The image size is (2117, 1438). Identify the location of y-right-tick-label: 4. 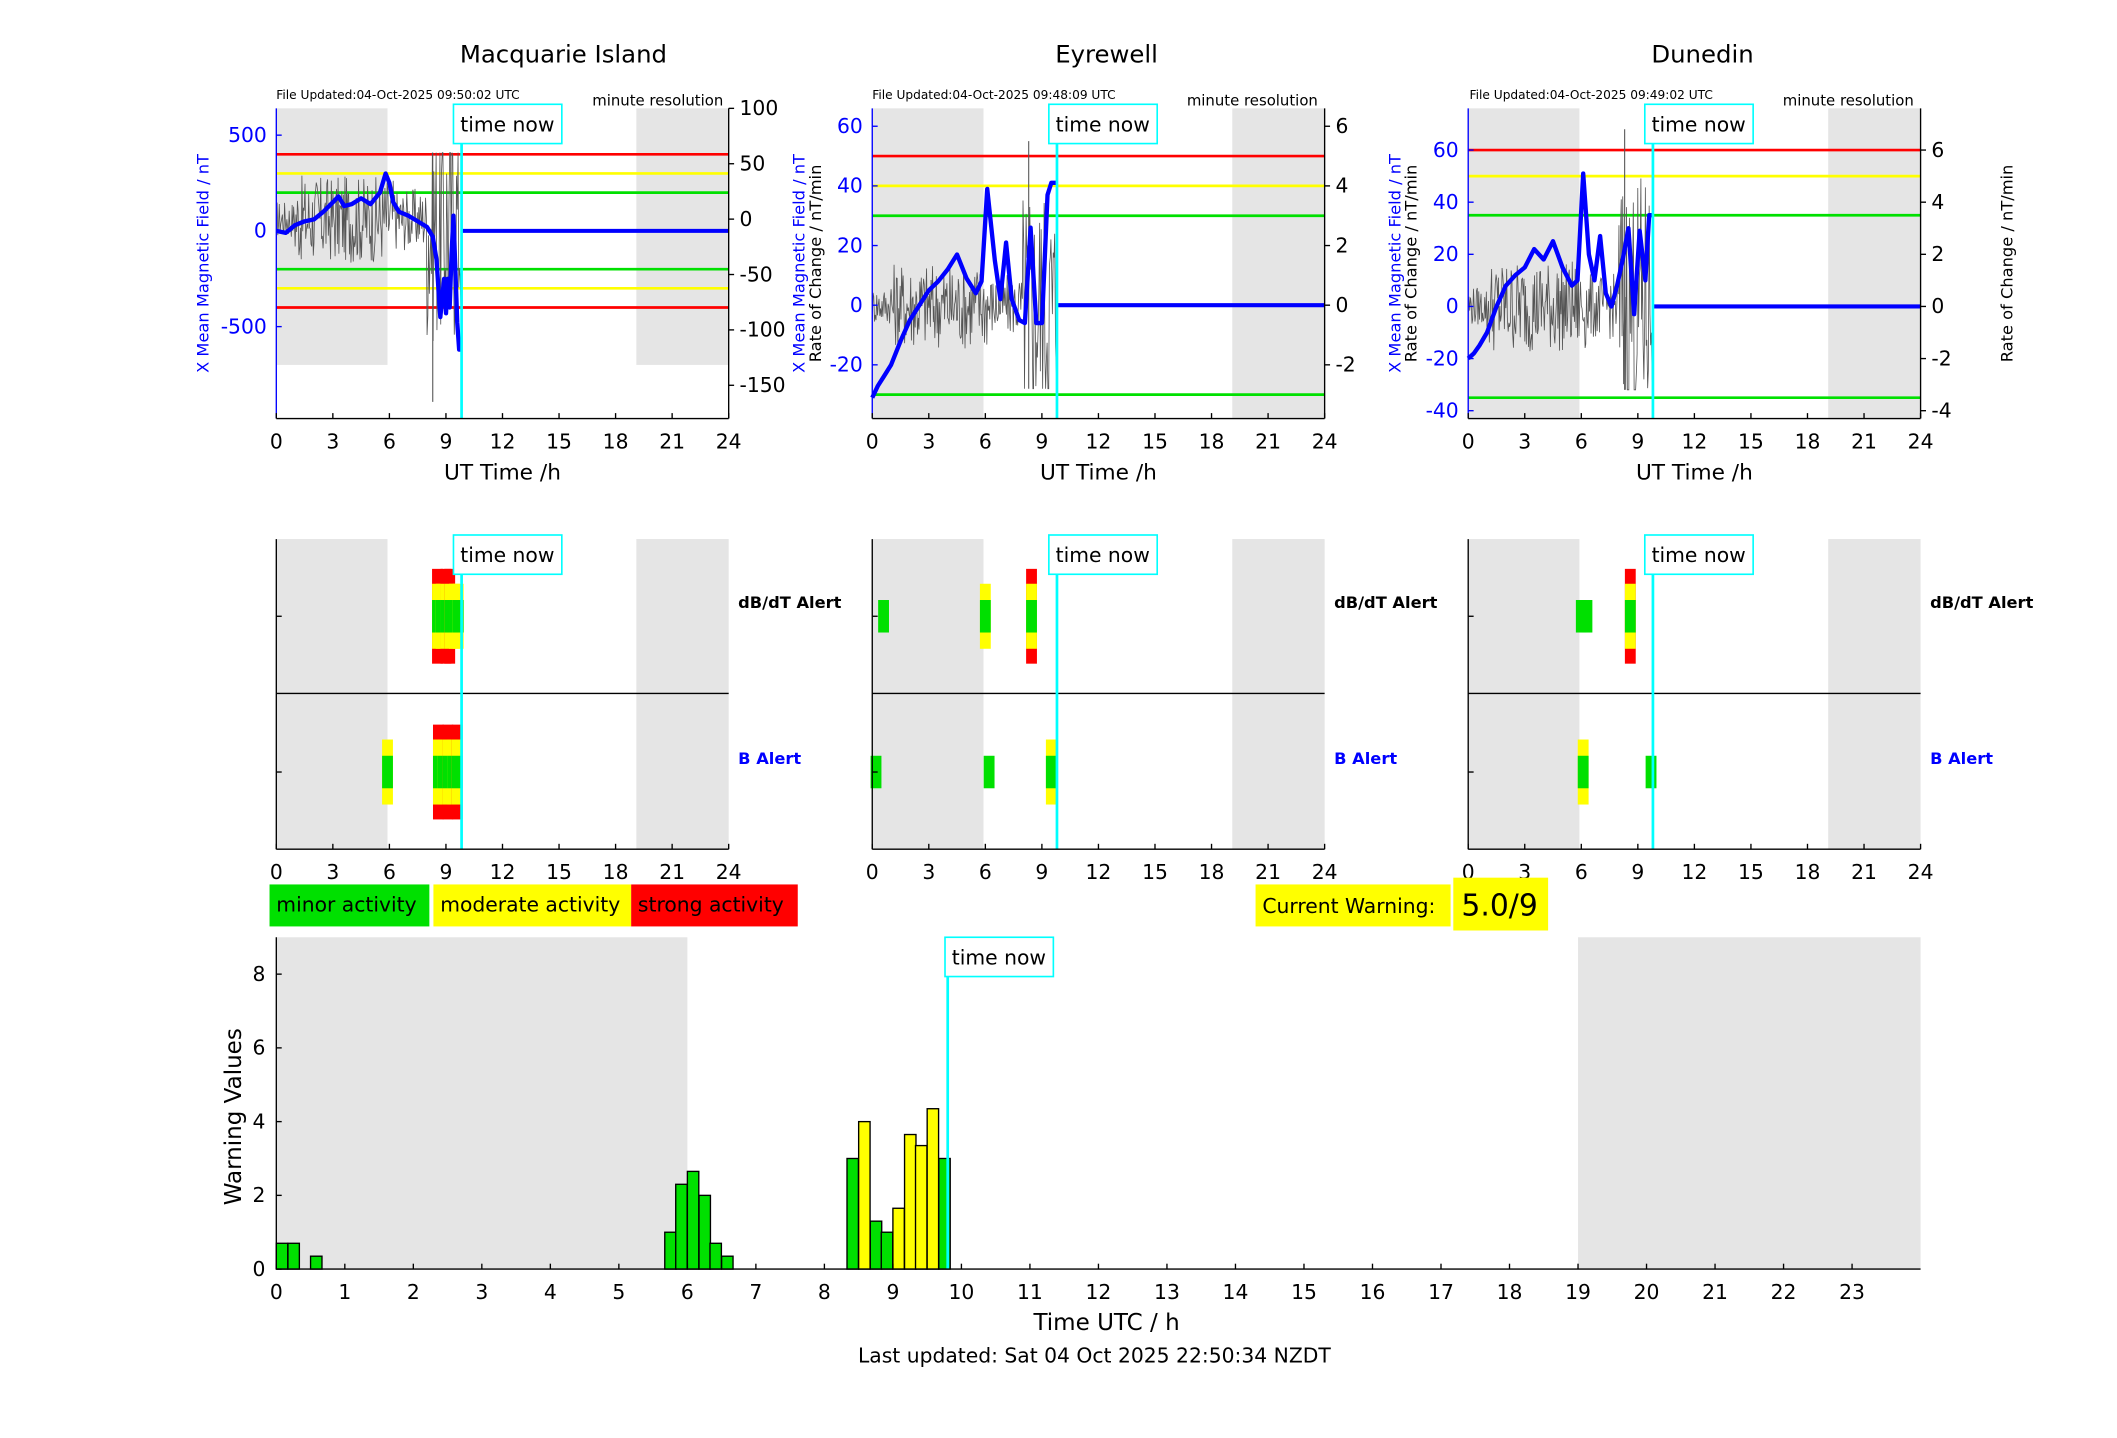
(1341, 186).